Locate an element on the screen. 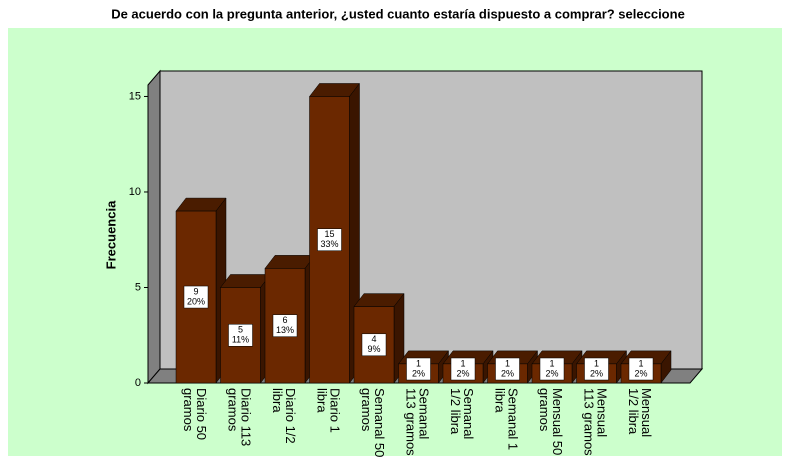 The width and height of the screenshot is (790, 467). x-tick-label: Semanal 50gramos is located at coordinates (373, 422).